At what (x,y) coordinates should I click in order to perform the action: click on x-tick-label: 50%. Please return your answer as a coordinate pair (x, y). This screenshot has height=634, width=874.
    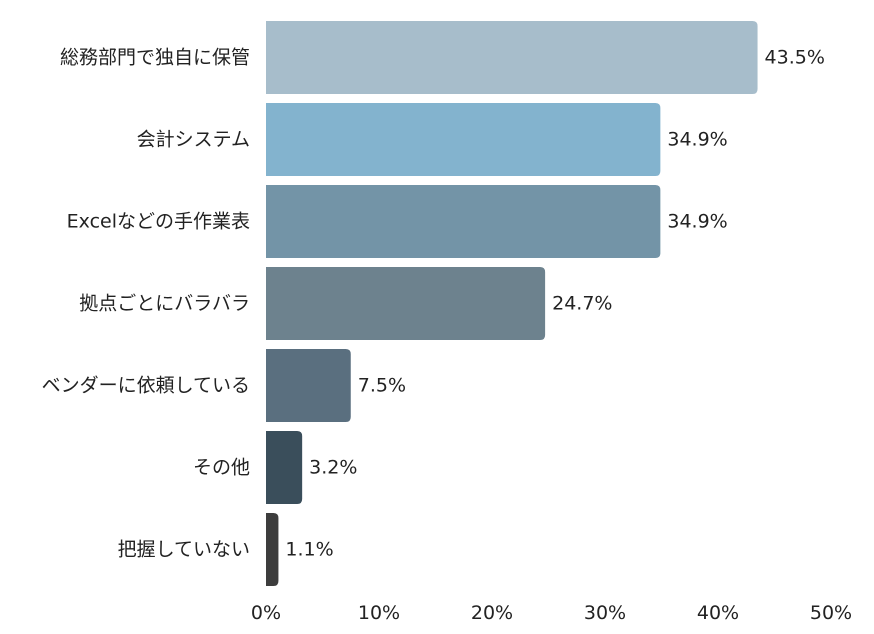
    Looking at the image, I should click on (831, 613).